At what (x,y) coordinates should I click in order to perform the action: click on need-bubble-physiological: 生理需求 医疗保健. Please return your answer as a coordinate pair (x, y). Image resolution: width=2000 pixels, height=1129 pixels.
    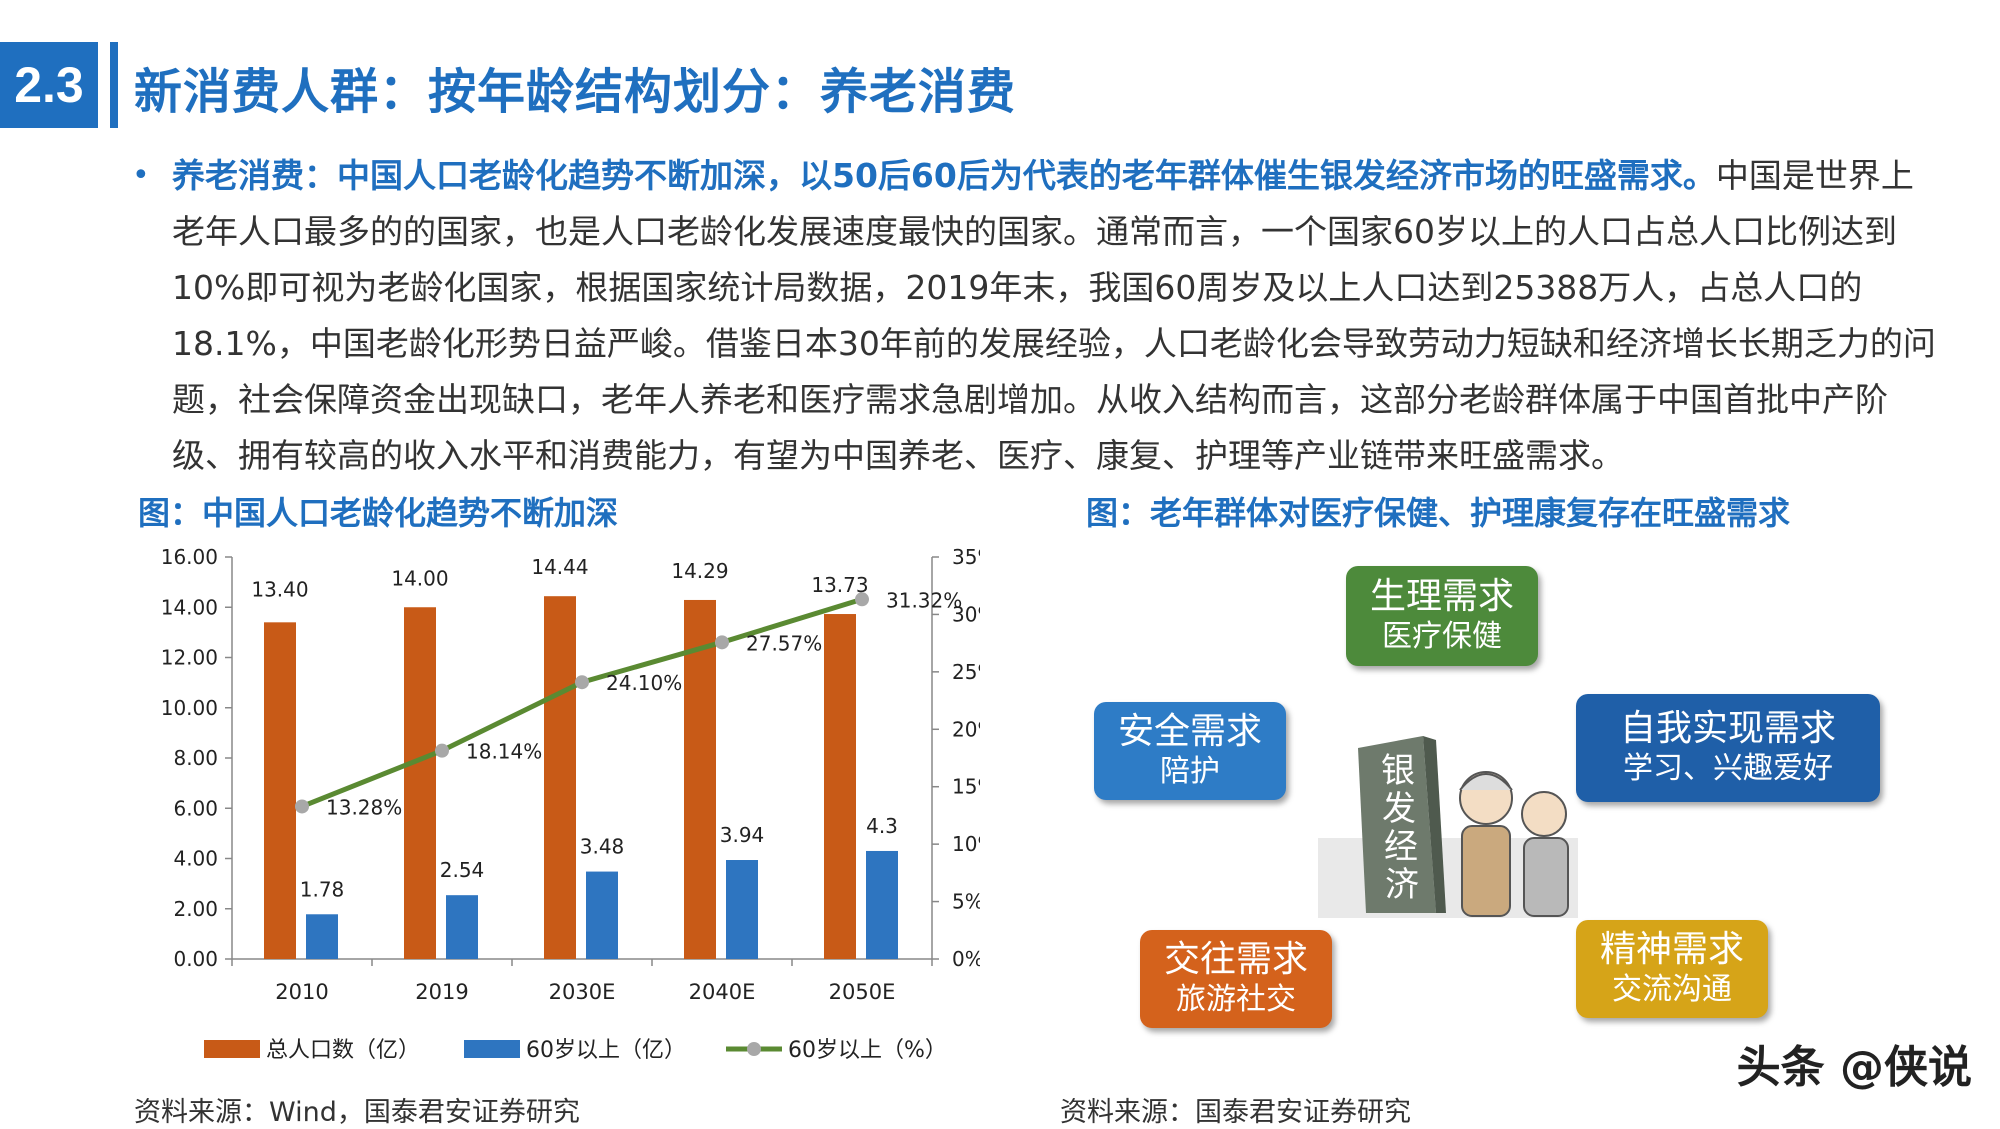
    Looking at the image, I should click on (1442, 616).